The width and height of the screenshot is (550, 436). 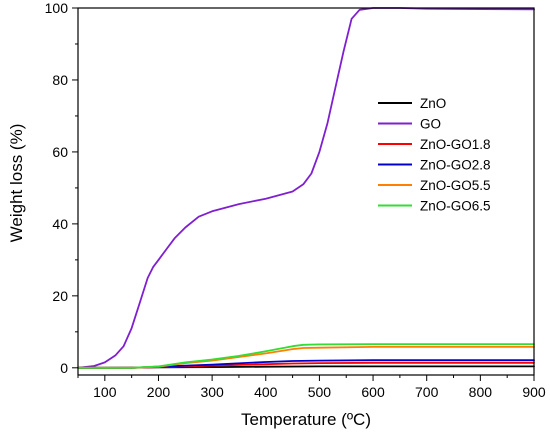 What do you see at coordinates (60, 296) in the screenshot?
I see `y-tick-label: 20` at bounding box center [60, 296].